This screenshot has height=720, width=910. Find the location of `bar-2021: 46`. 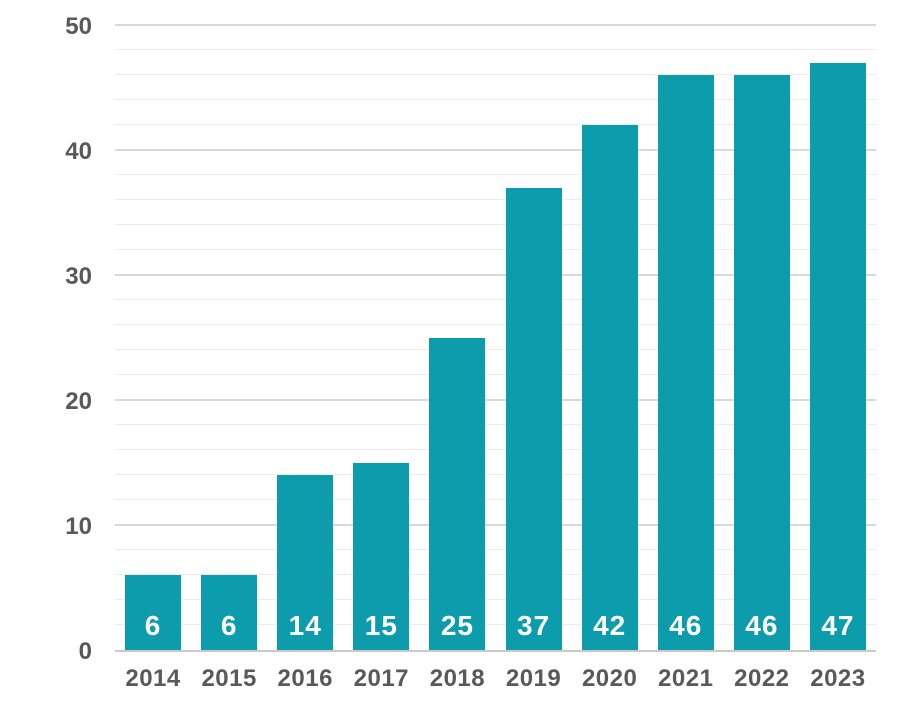

bar-2021: 46 is located at coordinates (685, 362).